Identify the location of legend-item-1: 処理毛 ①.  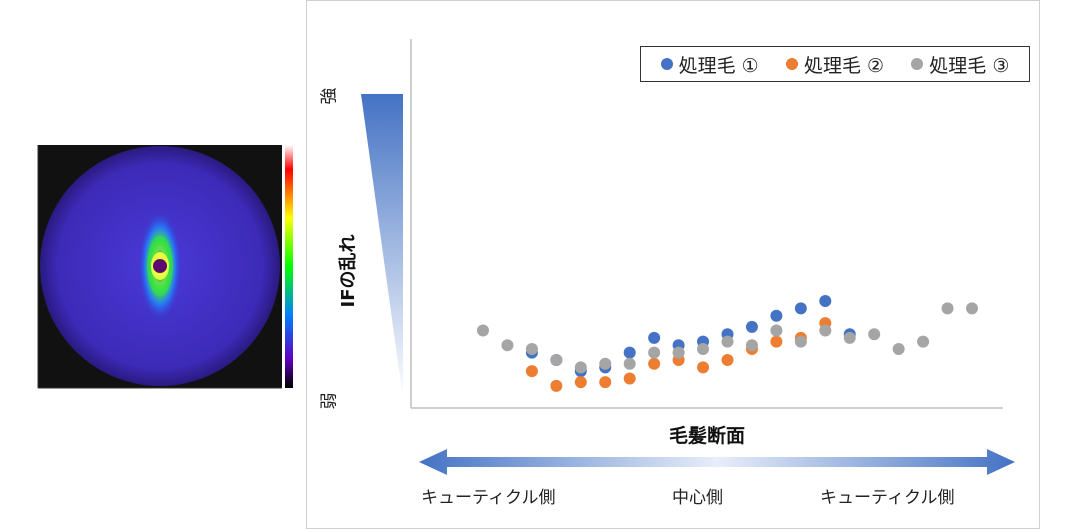
(709, 64).